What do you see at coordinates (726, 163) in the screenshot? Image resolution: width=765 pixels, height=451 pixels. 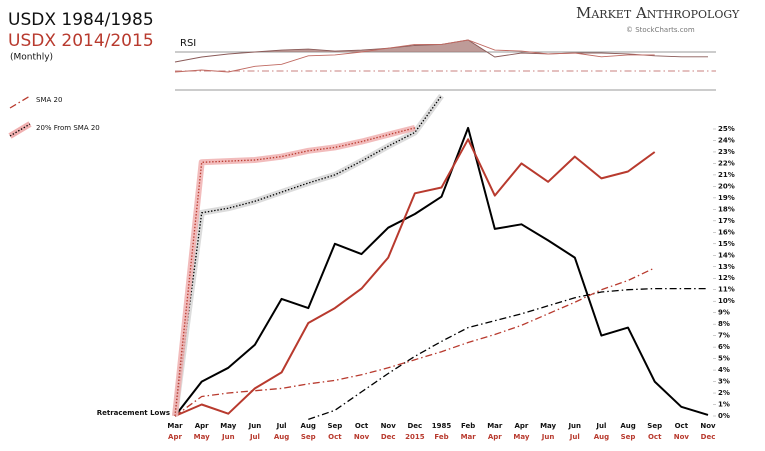 I see `y-tick-label: 22%` at bounding box center [726, 163].